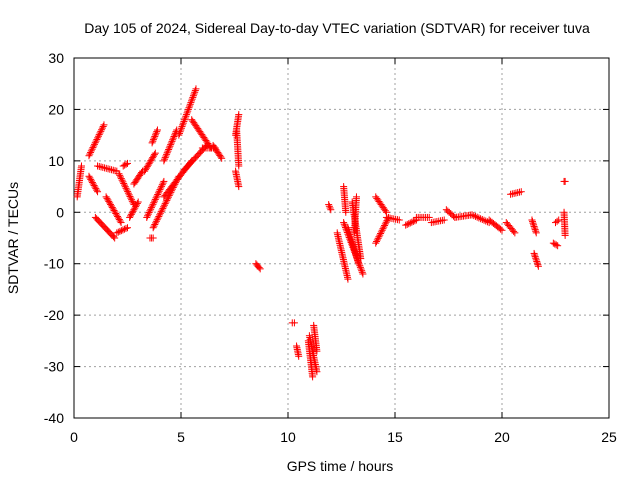  I want to click on y-tick-label: 0, so click(60, 212).